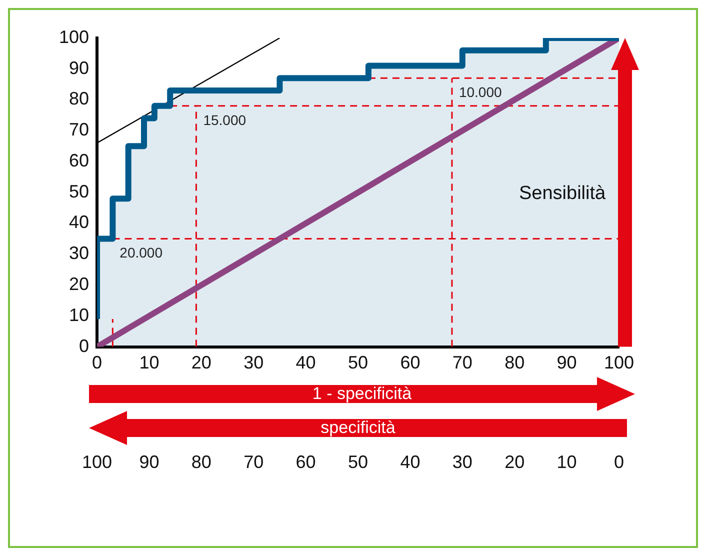 This screenshot has height=555, width=705. What do you see at coordinates (201, 462) in the screenshot?
I see `x2-tick-label: 80` at bounding box center [201, 462].